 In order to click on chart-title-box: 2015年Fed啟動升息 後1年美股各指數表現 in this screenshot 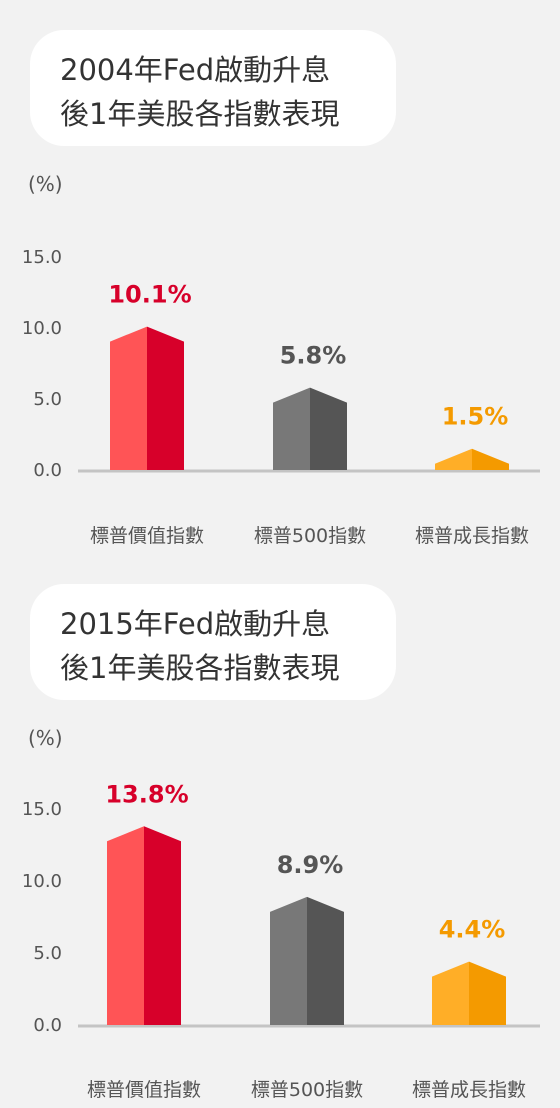, I will do `click(213, 642)`.